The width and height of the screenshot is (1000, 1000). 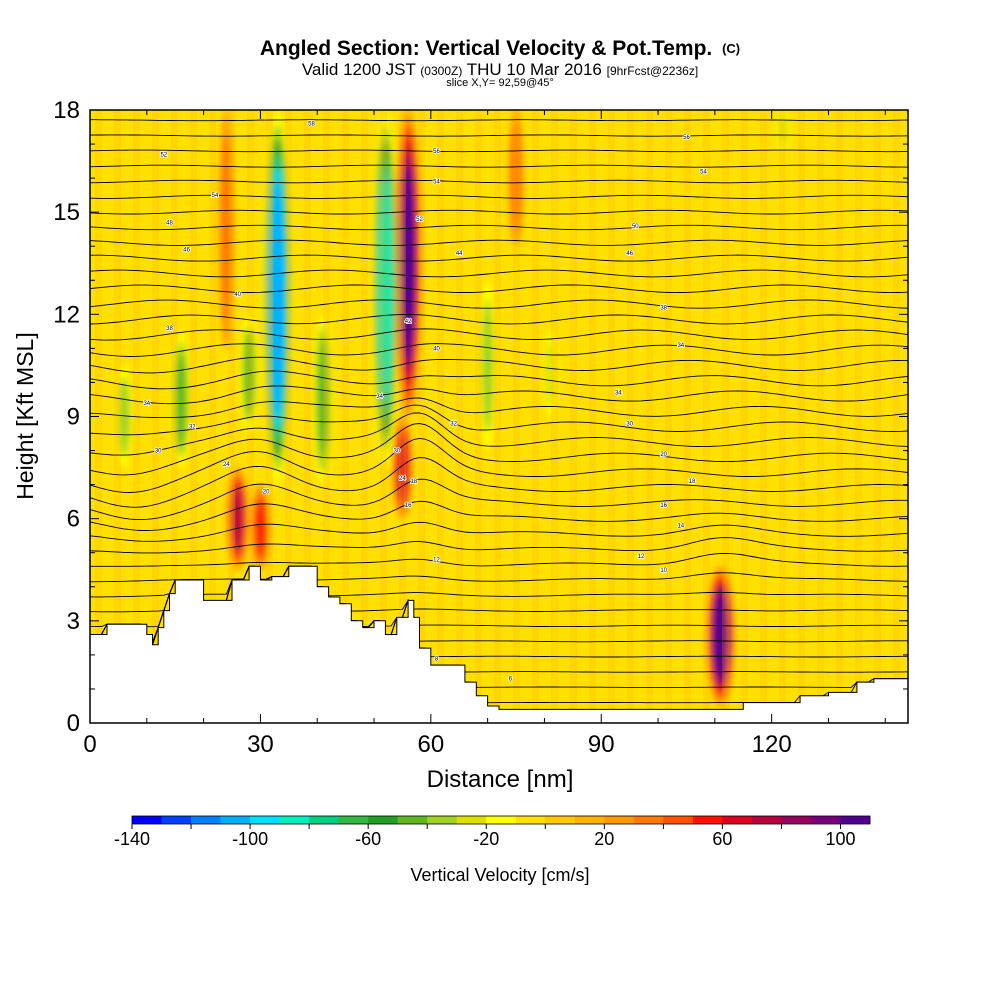 What do you see at coordinates (413, 482) in the screenshot?
I see `contour-label: 18` at bounding box center [413, 482].